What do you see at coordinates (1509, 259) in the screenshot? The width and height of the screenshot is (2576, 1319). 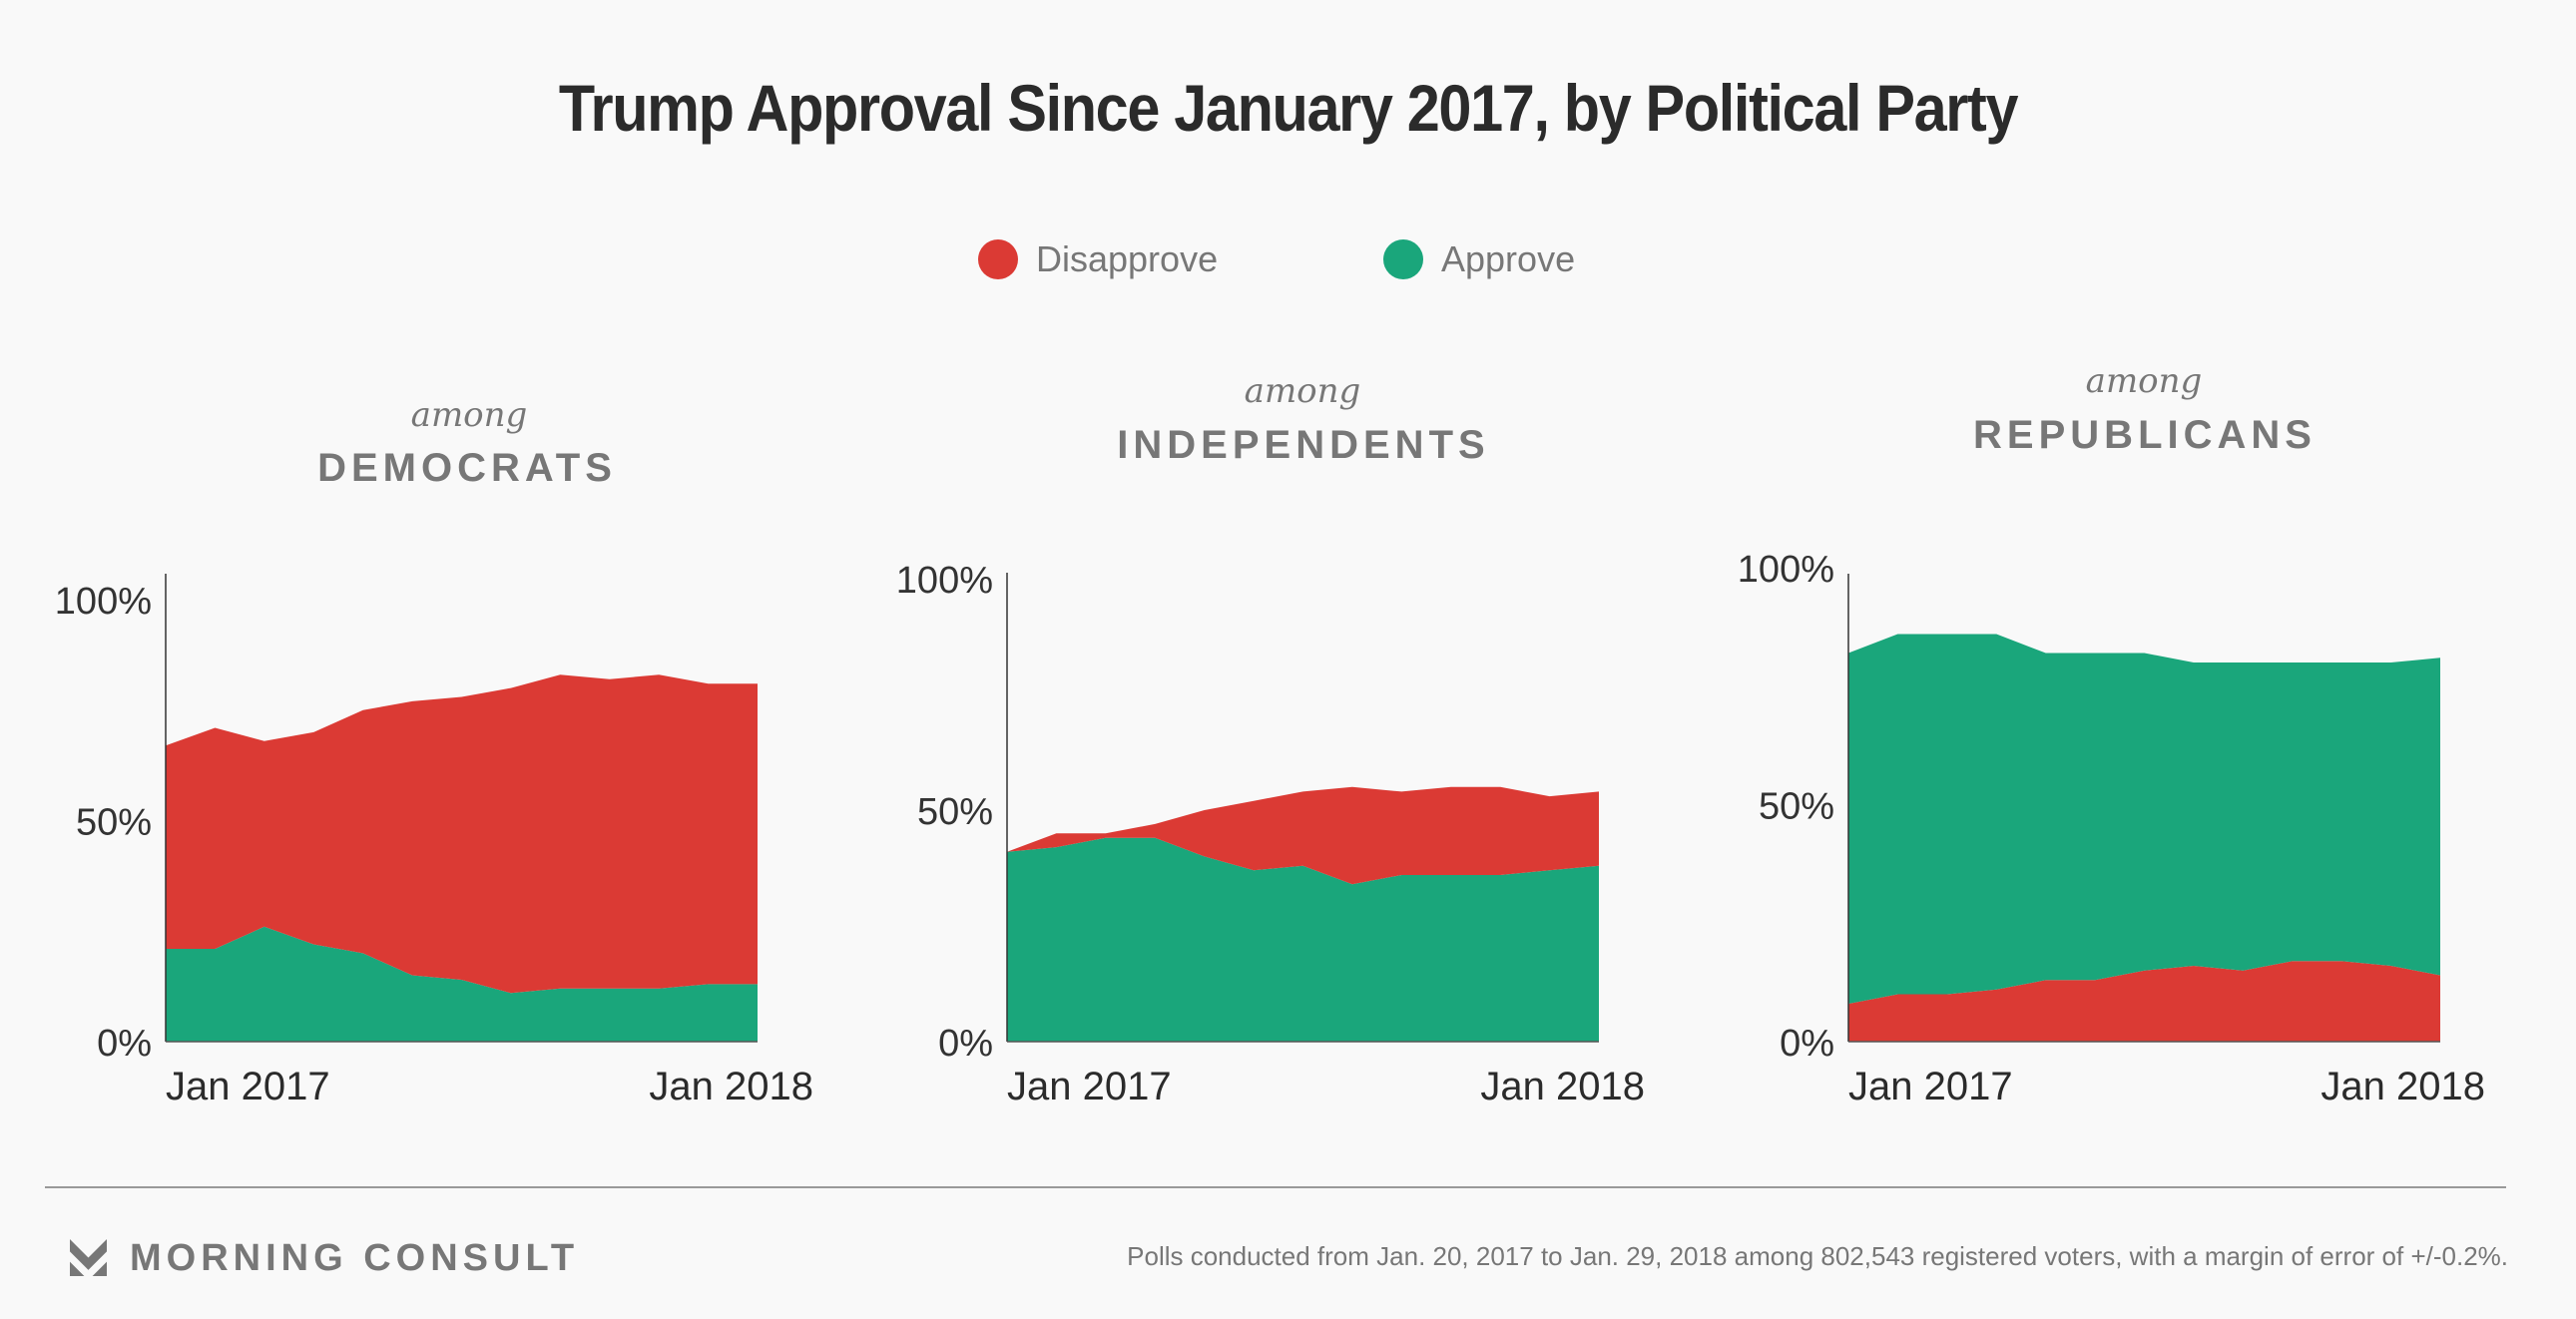 I see `legend-label-approve: Approve` at bounding box center [1509, 259].